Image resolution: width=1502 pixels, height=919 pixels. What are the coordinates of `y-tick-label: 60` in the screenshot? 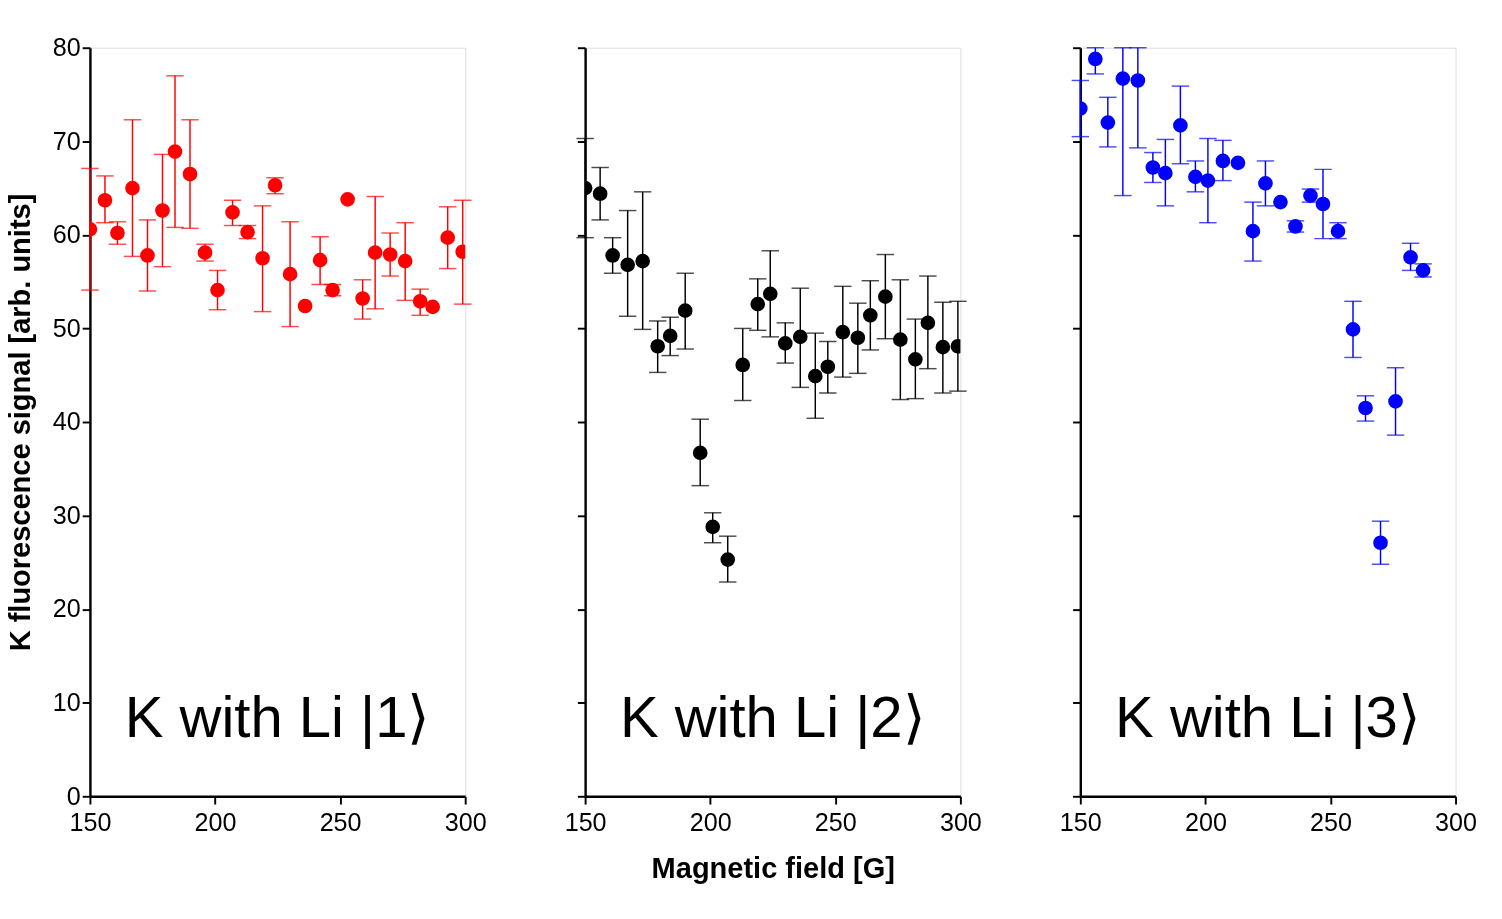 It's located at (66, 234).